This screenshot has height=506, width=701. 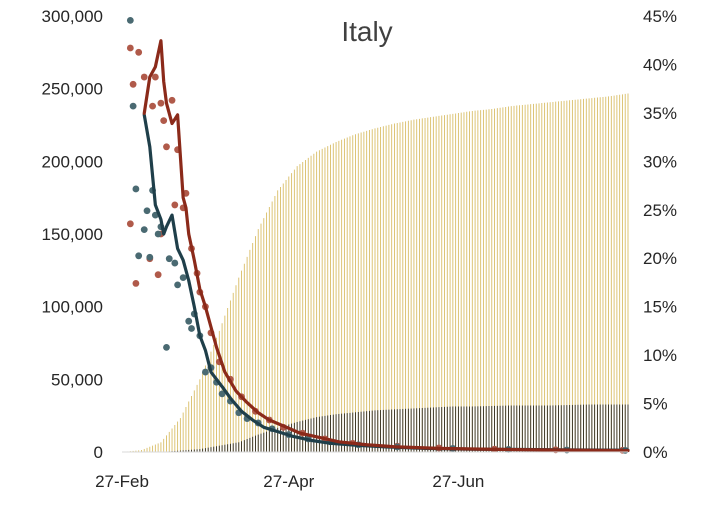 I want to click on y-left-tick-label: 200,000, so click(x=72, y=161).